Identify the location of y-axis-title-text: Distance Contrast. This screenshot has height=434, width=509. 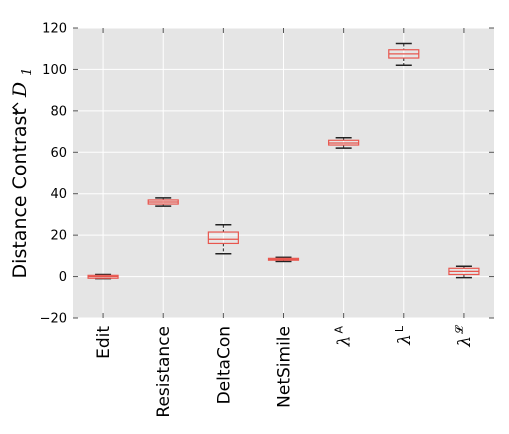
(20, 193).